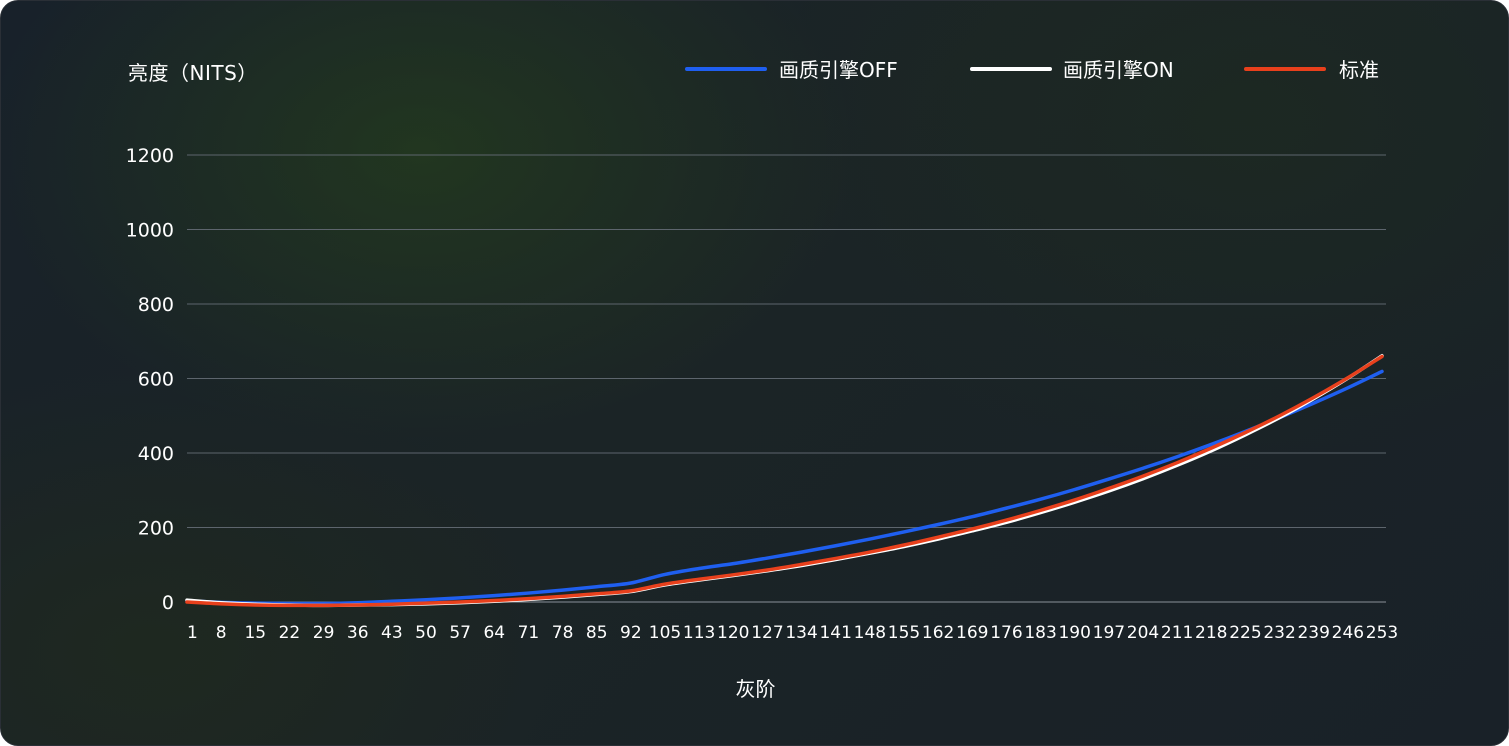  Describe the element at coordinates (221, 633) in the screenshot. I see `x-tick-label: 8` at that location.